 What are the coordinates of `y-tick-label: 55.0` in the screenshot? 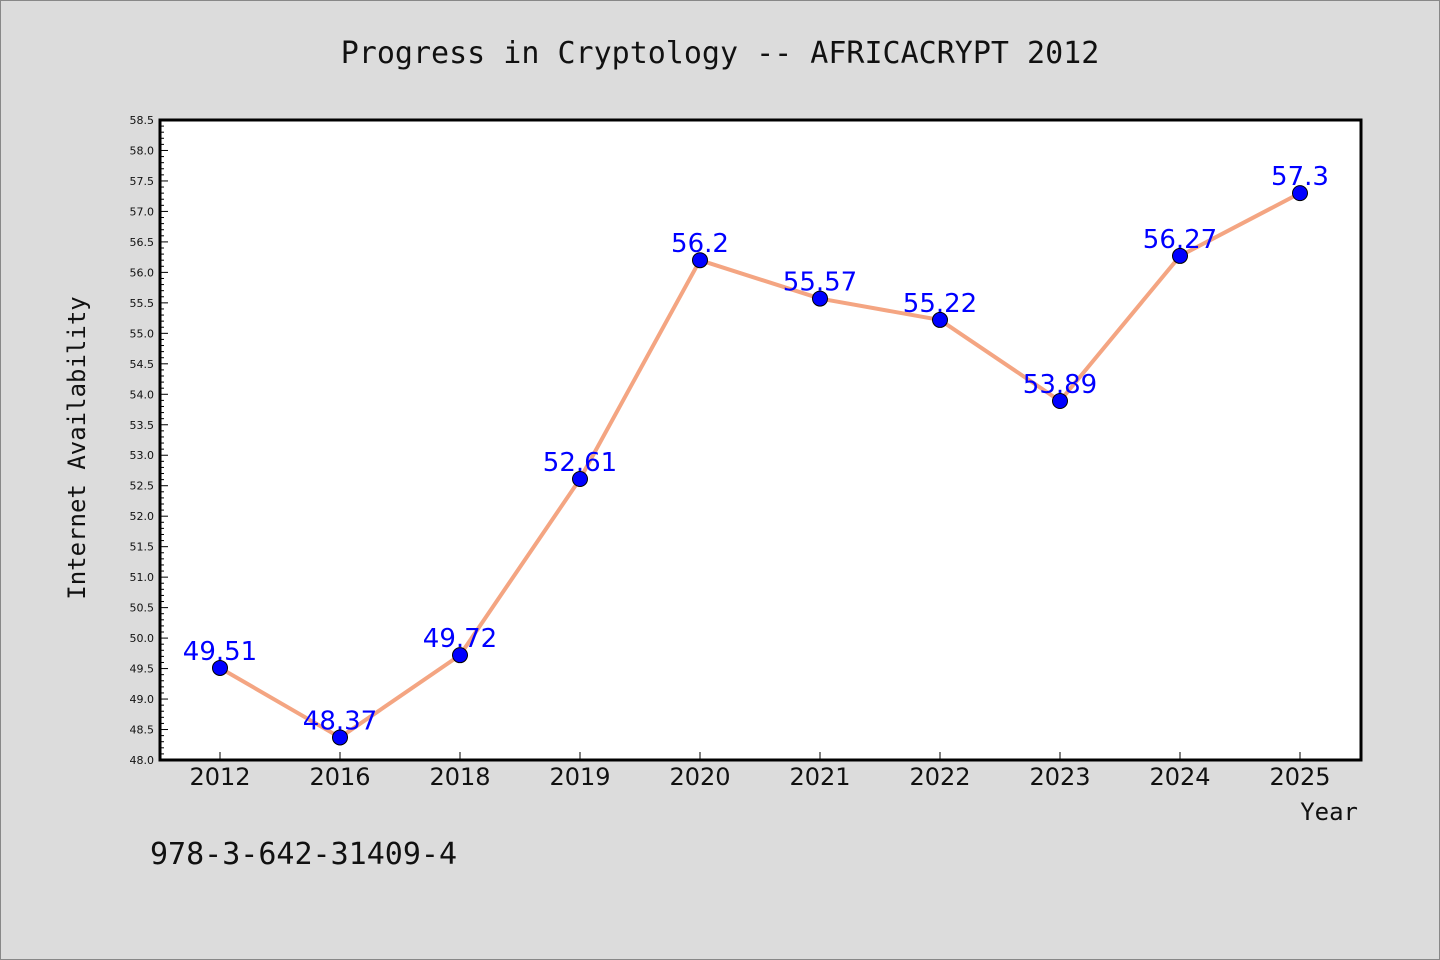 It's located at (142, 333).